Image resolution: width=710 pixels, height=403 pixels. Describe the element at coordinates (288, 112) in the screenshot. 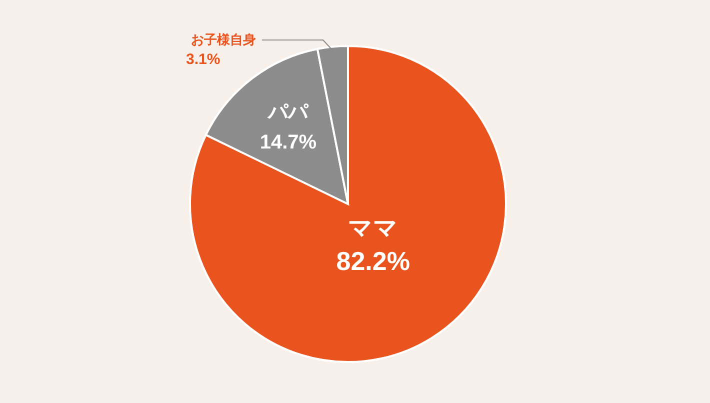

I see `slice-label: パパ` at that location.